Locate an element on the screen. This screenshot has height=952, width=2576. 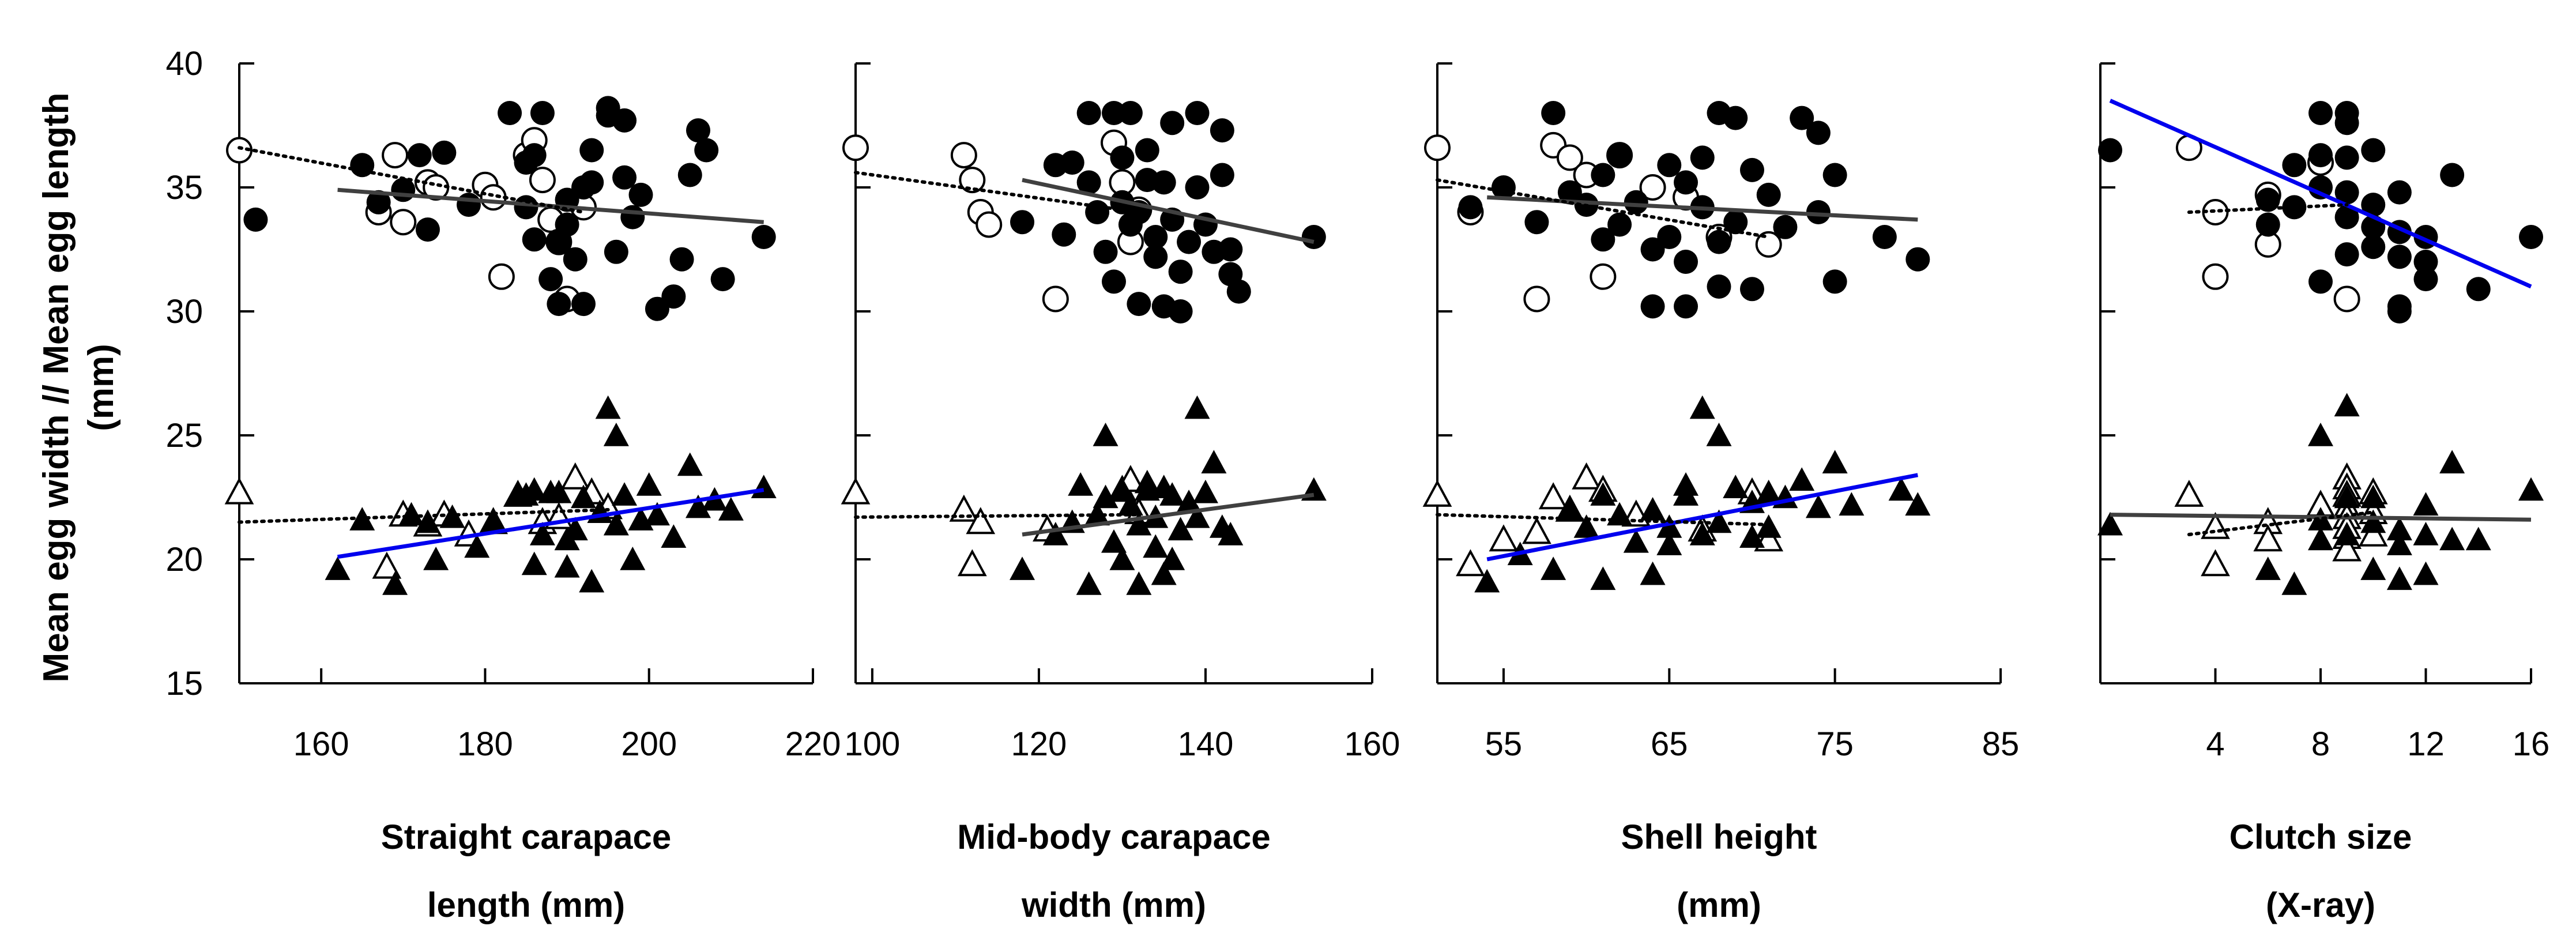
x-axis-label-line-2: width (mm) is located at coordinates (1113, 905).